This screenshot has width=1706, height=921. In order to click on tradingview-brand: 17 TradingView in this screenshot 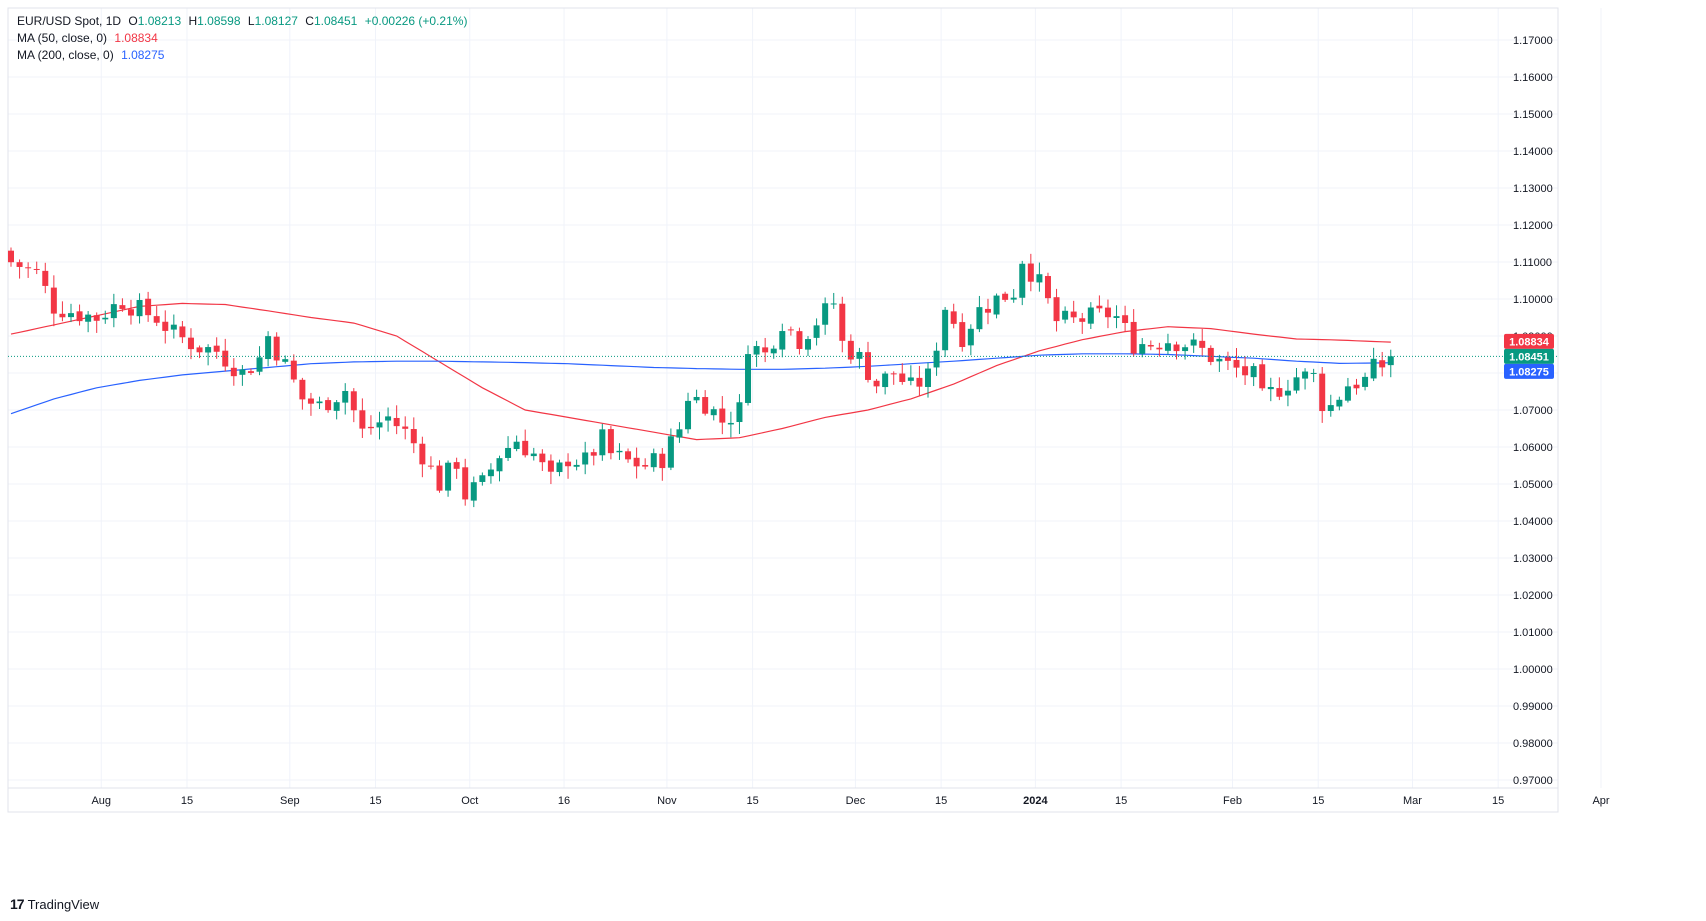, I will do `click(54, 904)`.